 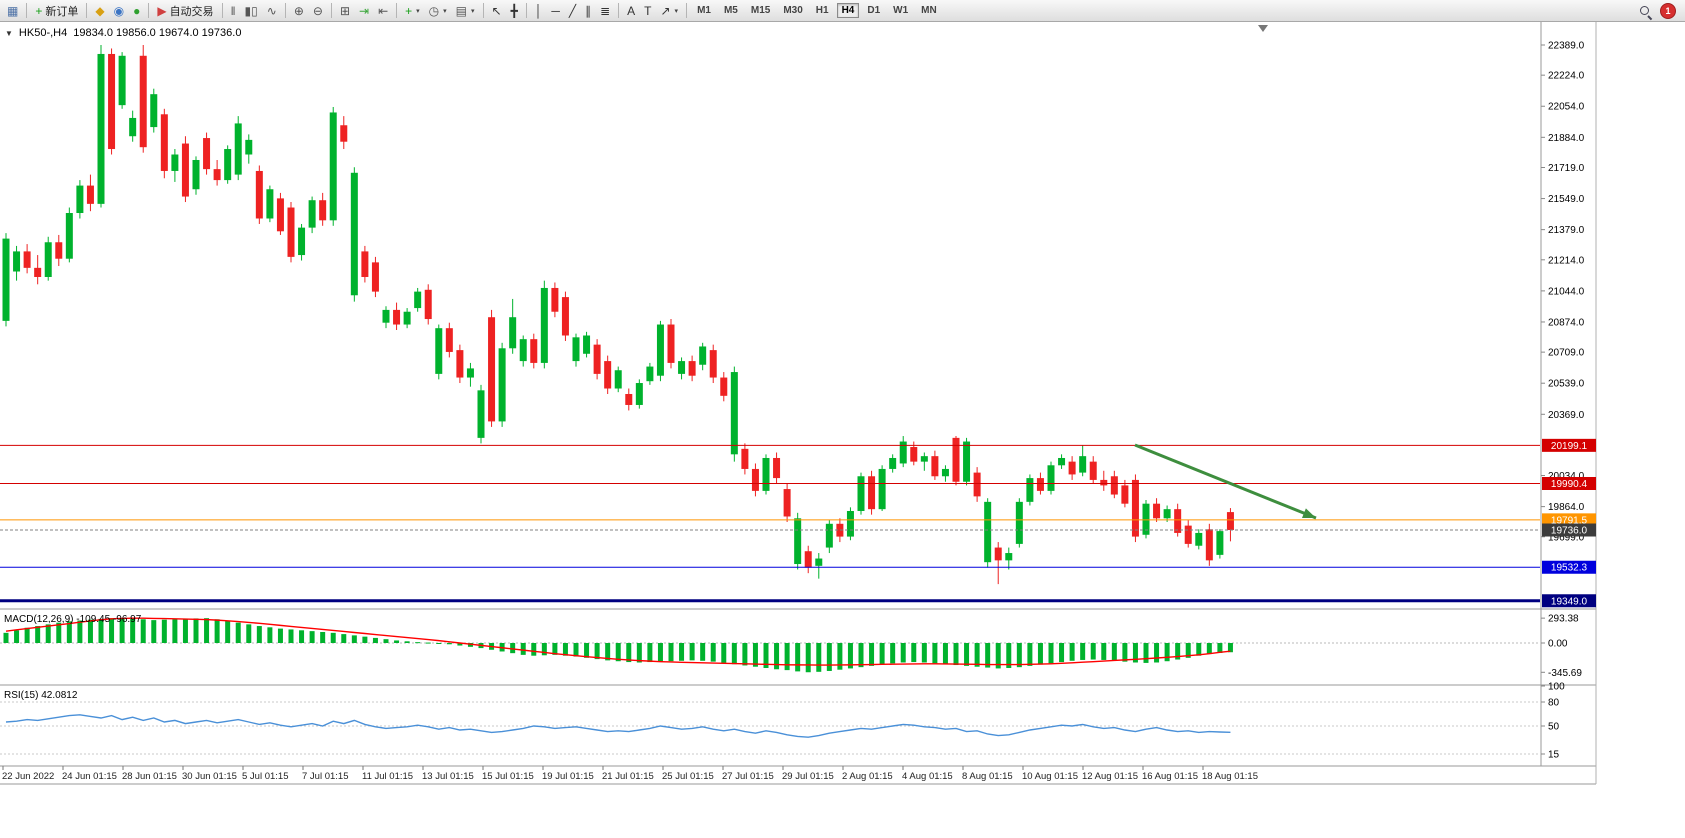 I want to click on notification-badge: 1, so click(x=1668, y=10).